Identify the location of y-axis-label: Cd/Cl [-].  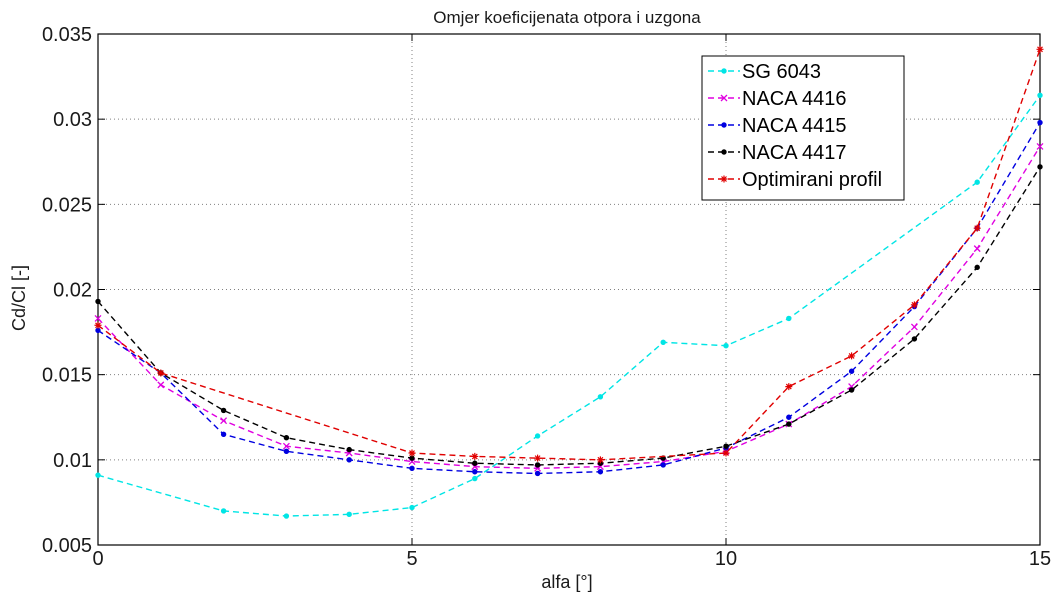
(19, 298).